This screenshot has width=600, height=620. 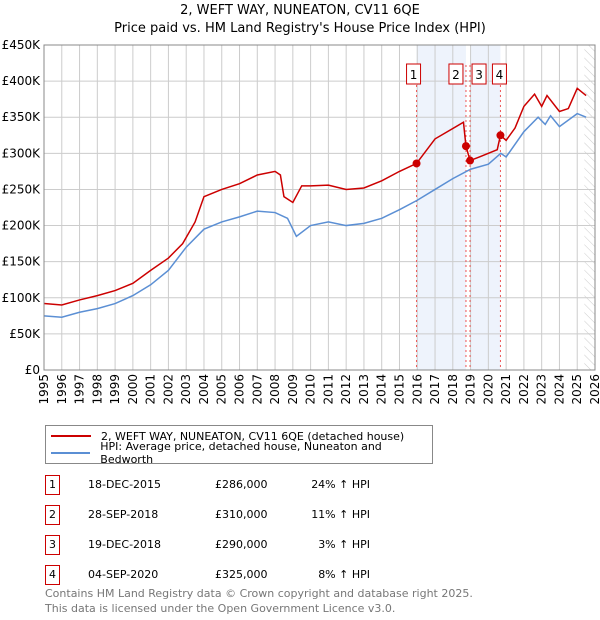 What do you see at coordinates (151, 389) in the screenshot?
I see `x-tick-label: 2001` at bounding box center [151, 389].